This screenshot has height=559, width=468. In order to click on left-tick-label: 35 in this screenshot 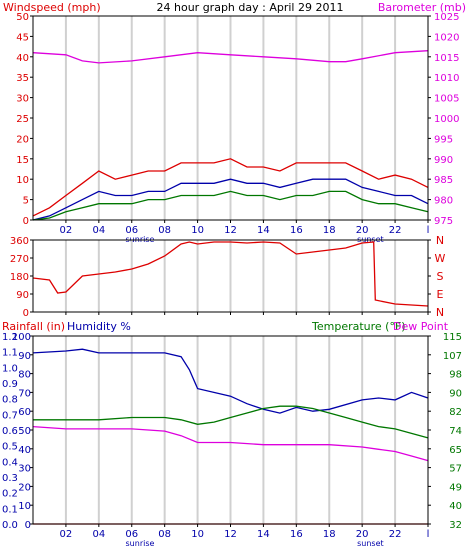, I will do `click(22, 78)`.